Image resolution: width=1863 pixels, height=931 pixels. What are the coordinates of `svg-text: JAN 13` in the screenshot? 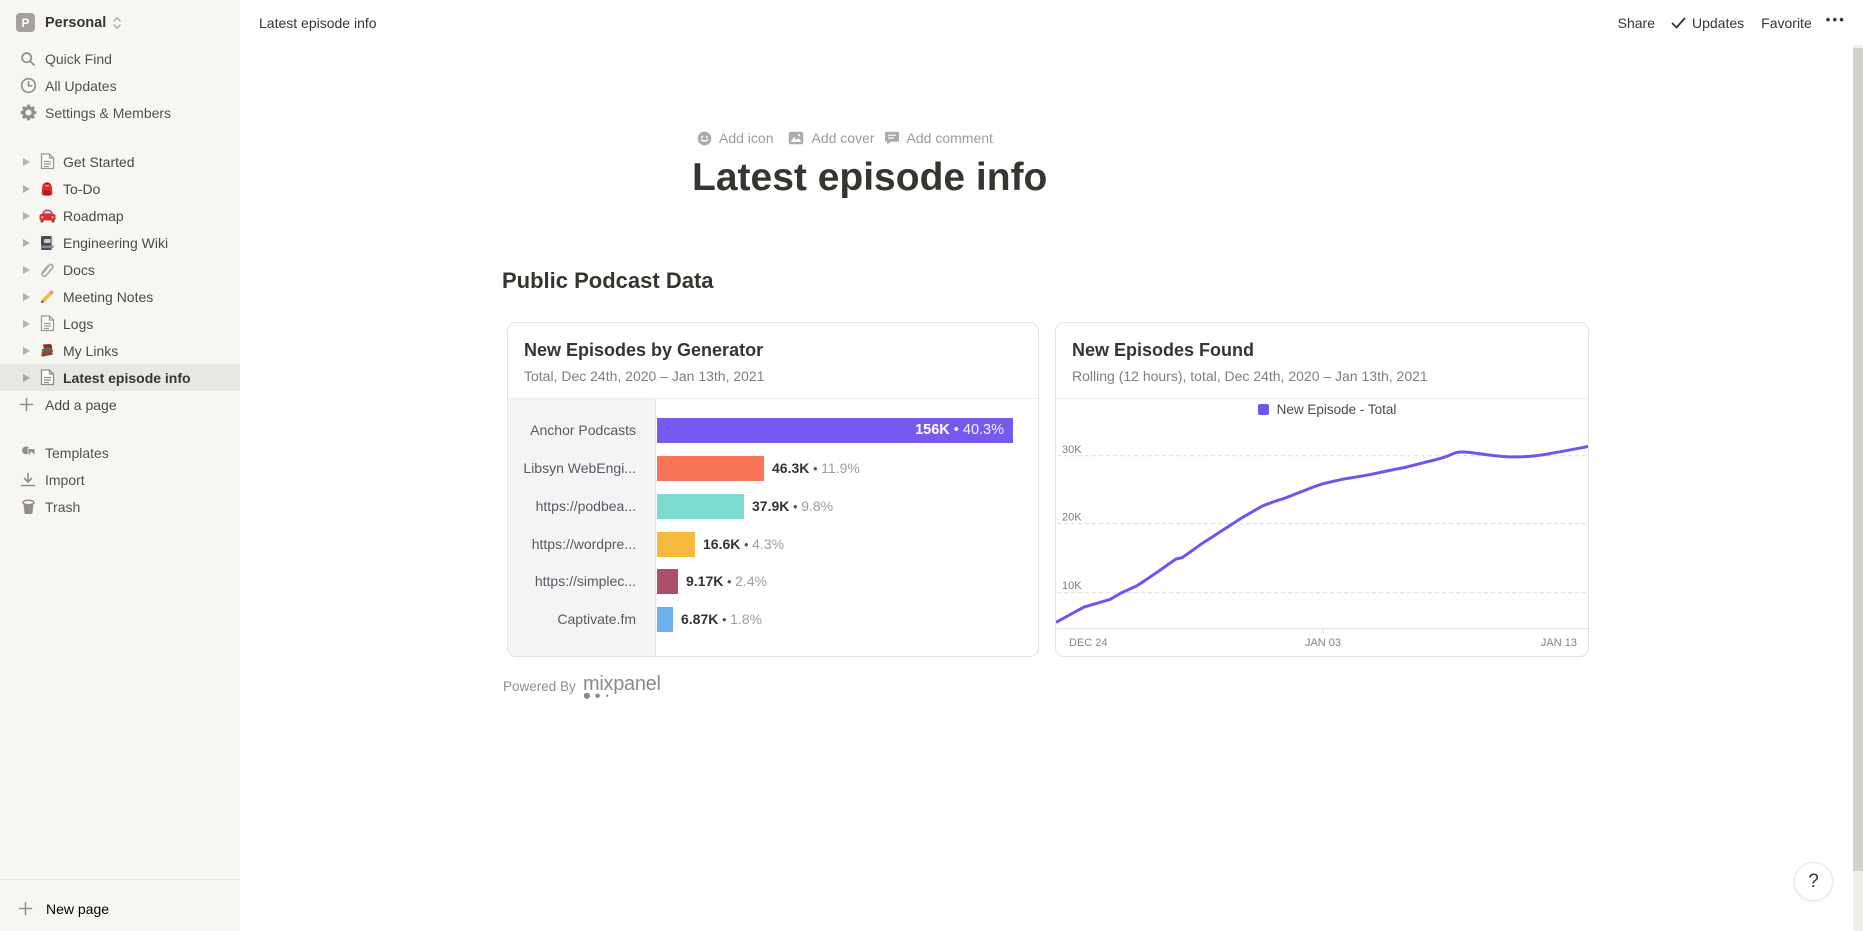 It's located at (1559, 643).